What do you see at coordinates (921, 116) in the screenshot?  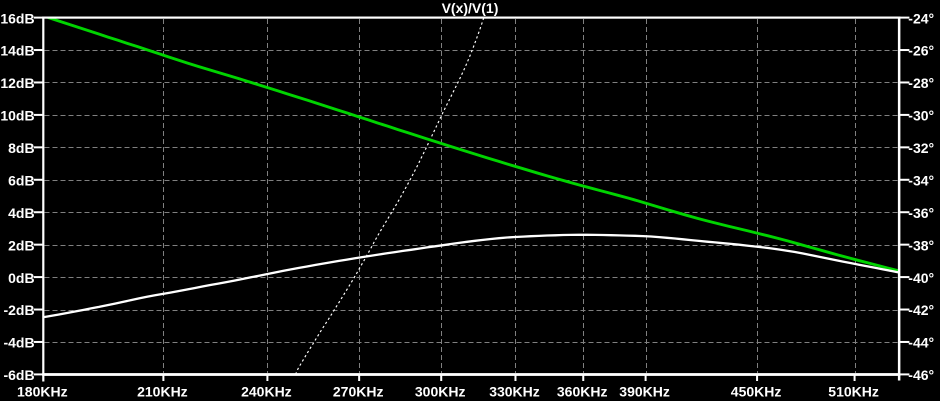 I see `svg-text: -30°` at bounding box center [921, 116].